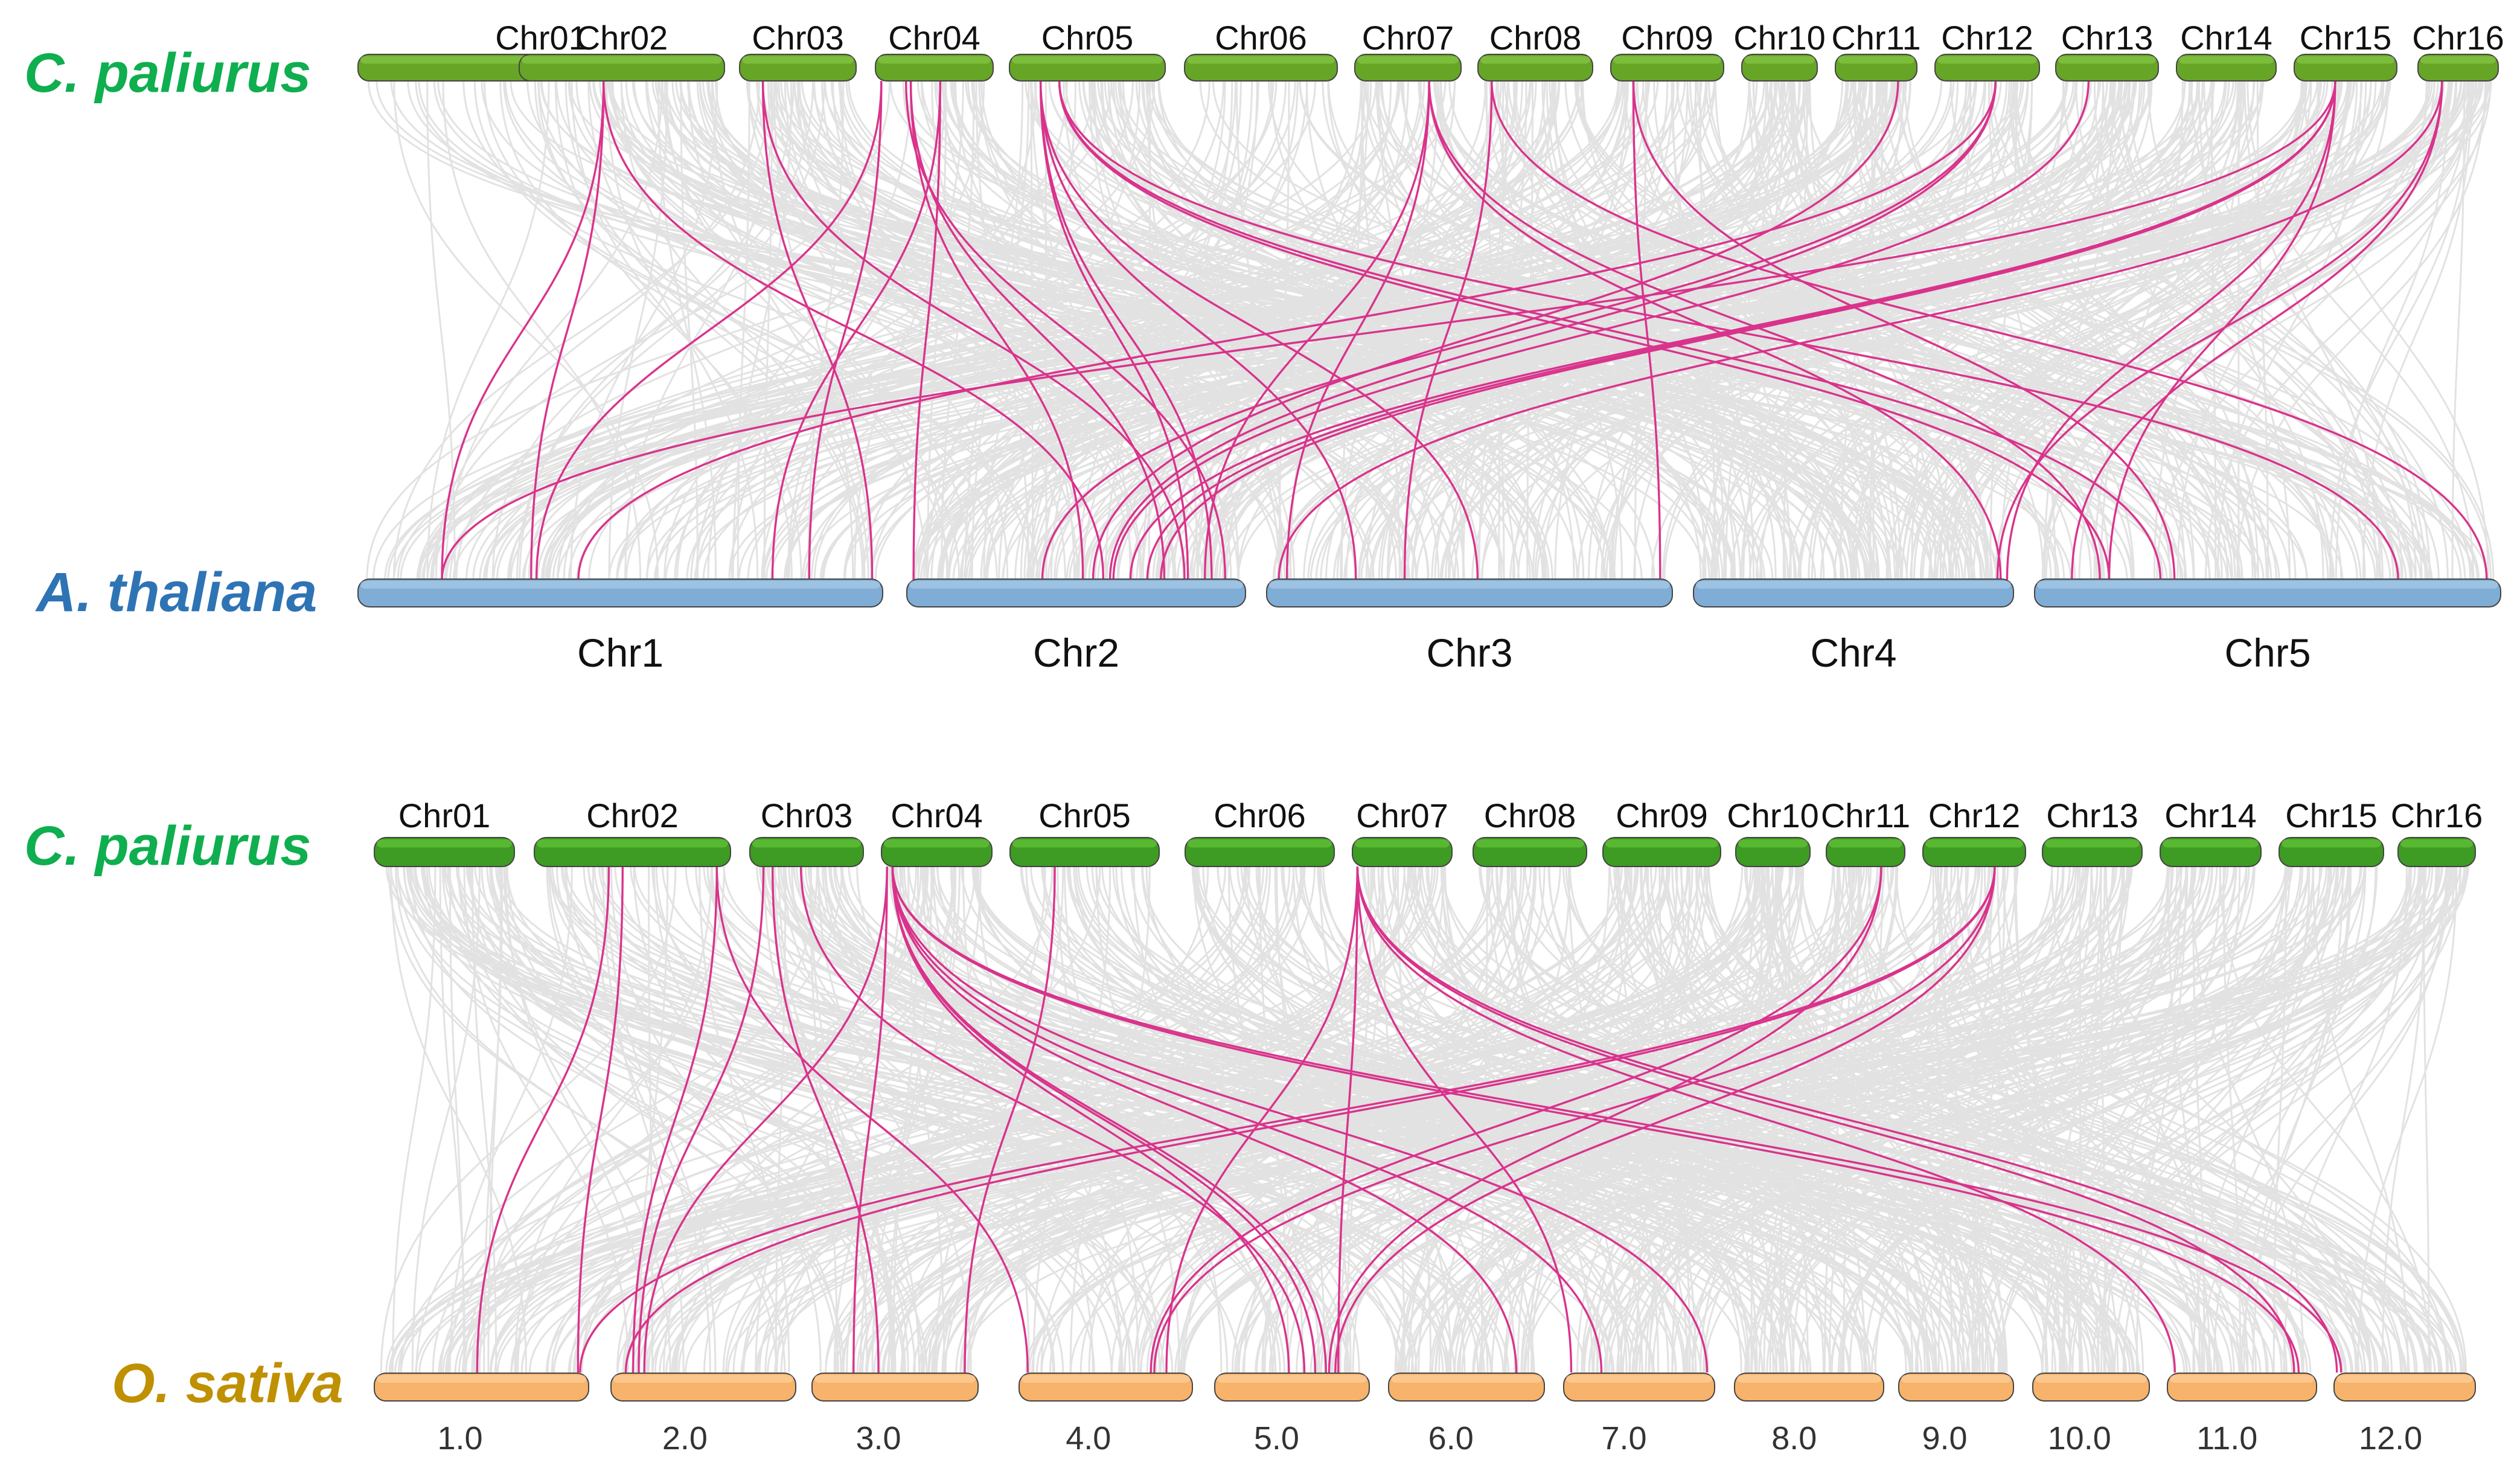 This screenshot has width=2520, height=1474. I want to click on osativa-chromosome-label: 5.0, so click(1277, 1438).